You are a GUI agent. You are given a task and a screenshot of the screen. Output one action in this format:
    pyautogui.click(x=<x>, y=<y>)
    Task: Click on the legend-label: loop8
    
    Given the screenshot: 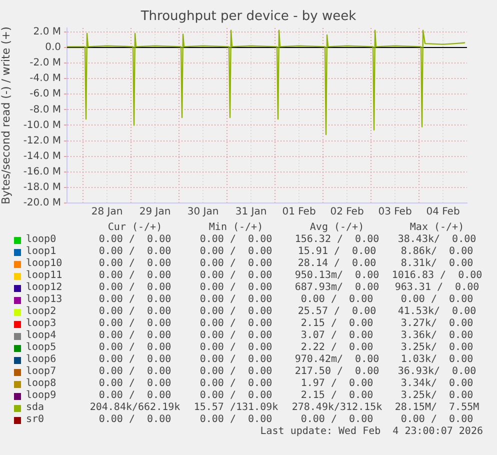 What is the action you would take?
    pyautogui.click(x=41, y=384)
    